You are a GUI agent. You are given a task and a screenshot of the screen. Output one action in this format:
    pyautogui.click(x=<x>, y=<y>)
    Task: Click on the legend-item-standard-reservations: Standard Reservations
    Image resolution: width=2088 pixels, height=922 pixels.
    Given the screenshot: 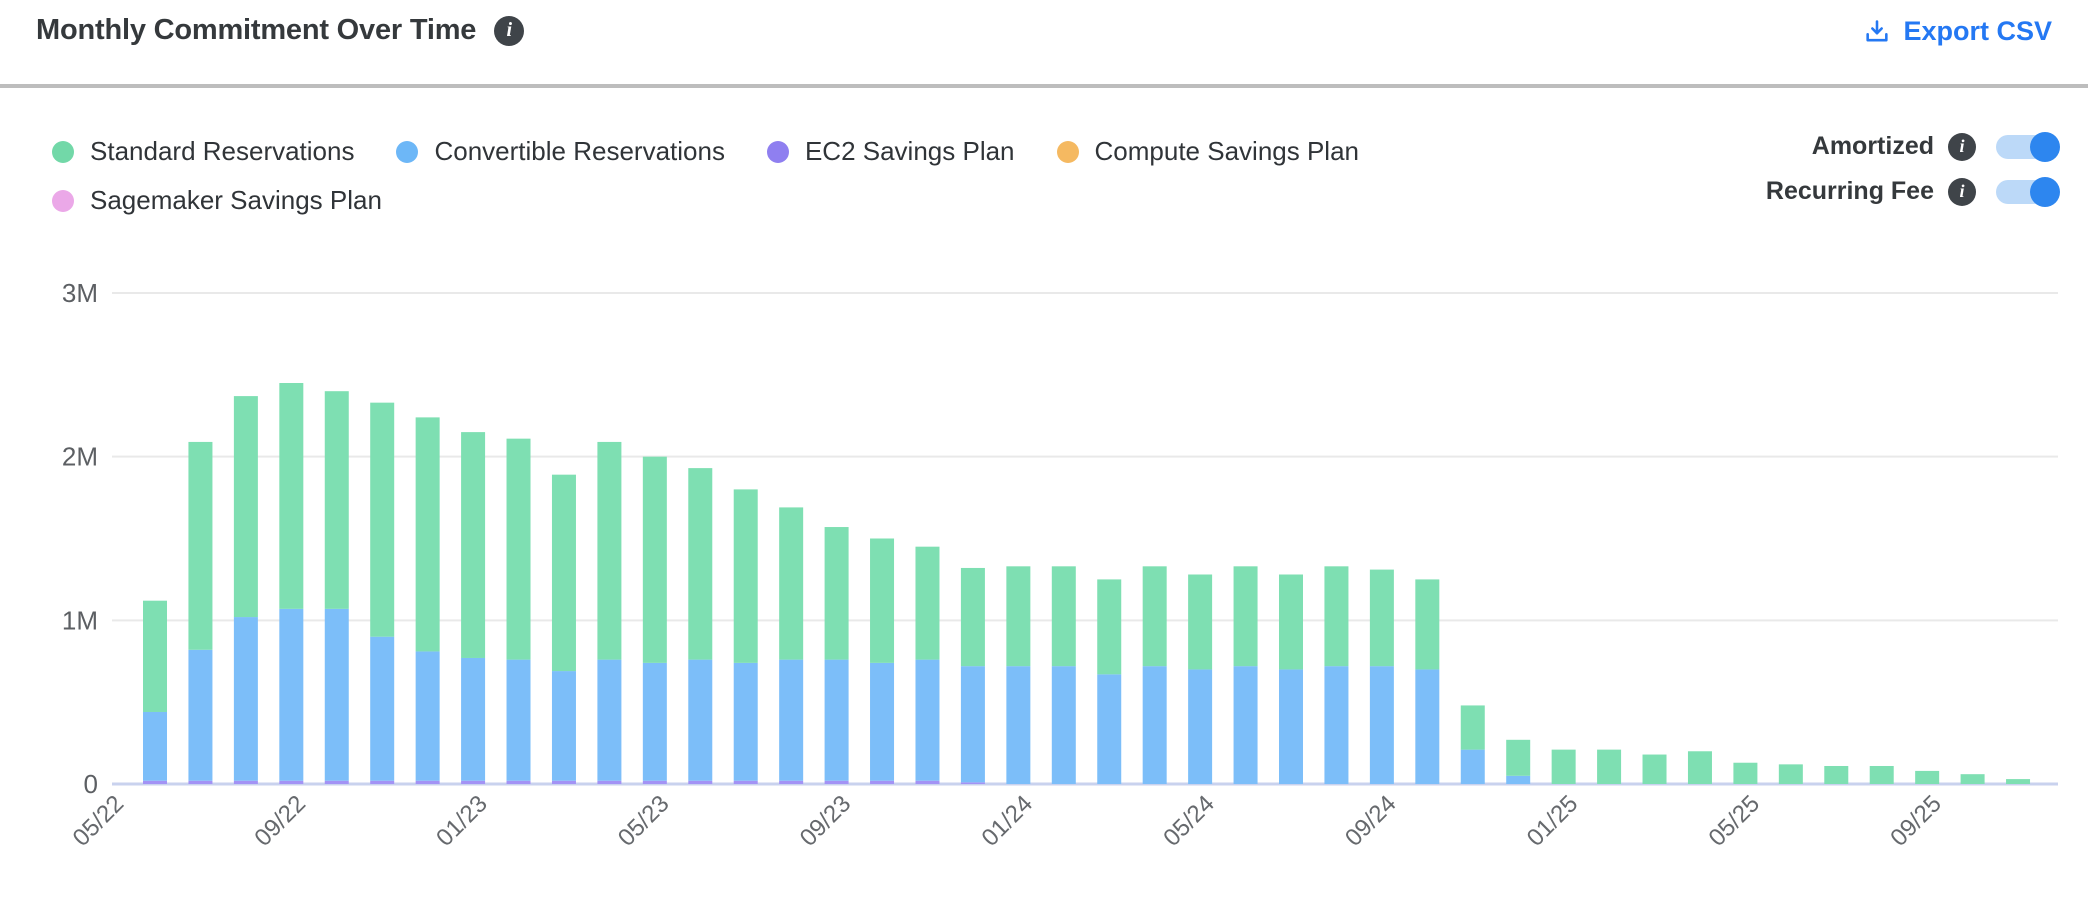 What is the action you would take?
    pyautogui.click(x=203, y=151)
    